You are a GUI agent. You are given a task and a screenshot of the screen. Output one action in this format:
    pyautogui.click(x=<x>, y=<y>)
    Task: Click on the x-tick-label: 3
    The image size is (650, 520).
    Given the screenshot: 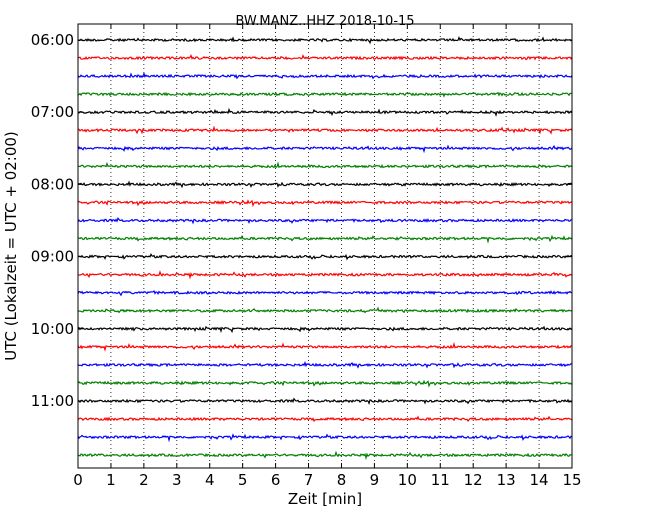 What is the action you would take?
    pyautogui.click(x=177, y=480)
    